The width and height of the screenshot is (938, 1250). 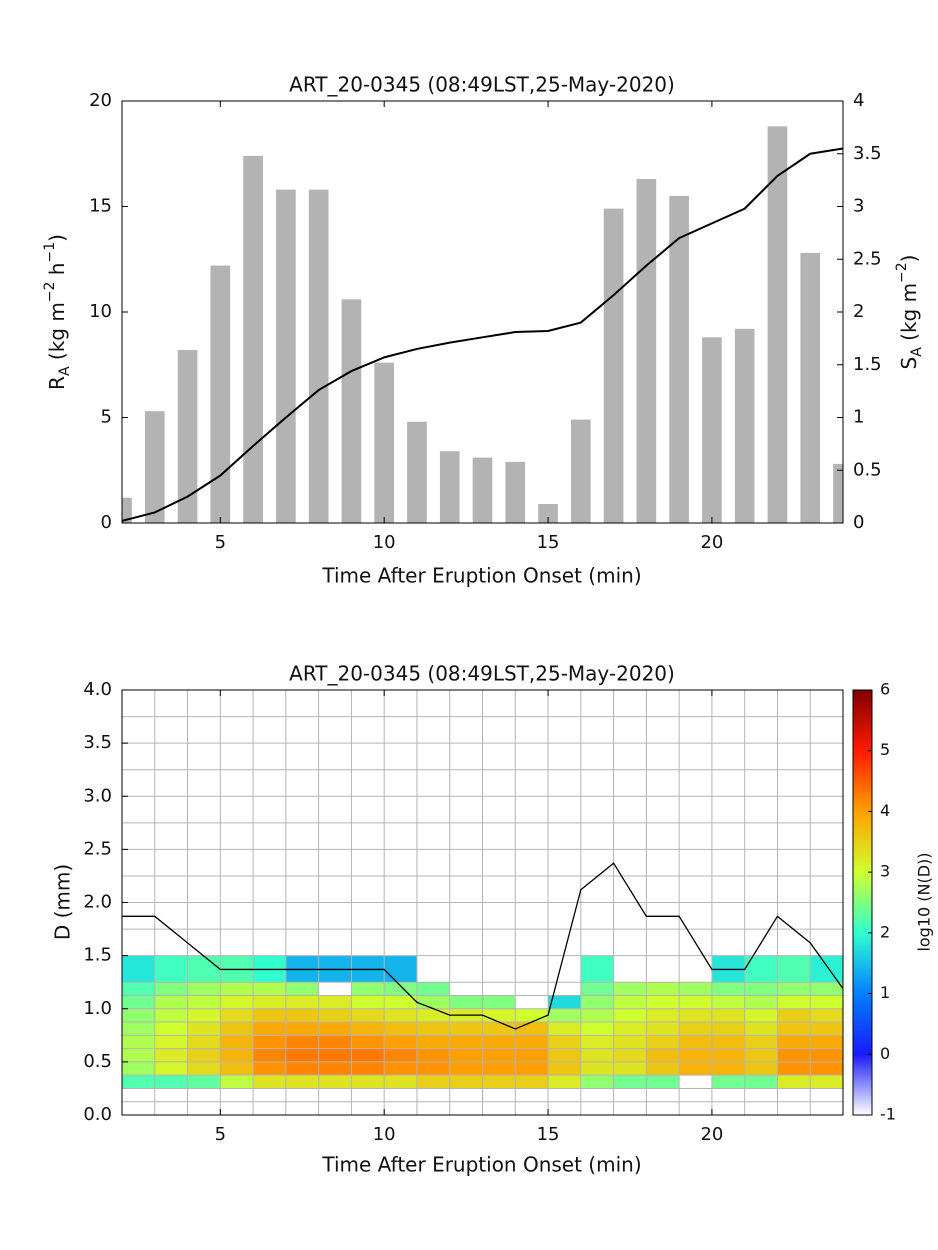 What do you see at coordinates (548, 1134) in the screenshot?
I see `x-tick-label: 15` at bounding box center [548, 1134].